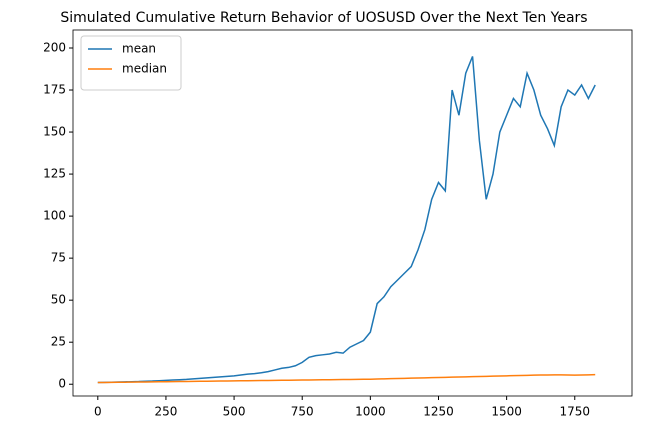 This screenshot has height=437, width=647. Describe the element at coordinates (506, 412) in the screenshot. I see `x-tick-label: 1500` at that location.